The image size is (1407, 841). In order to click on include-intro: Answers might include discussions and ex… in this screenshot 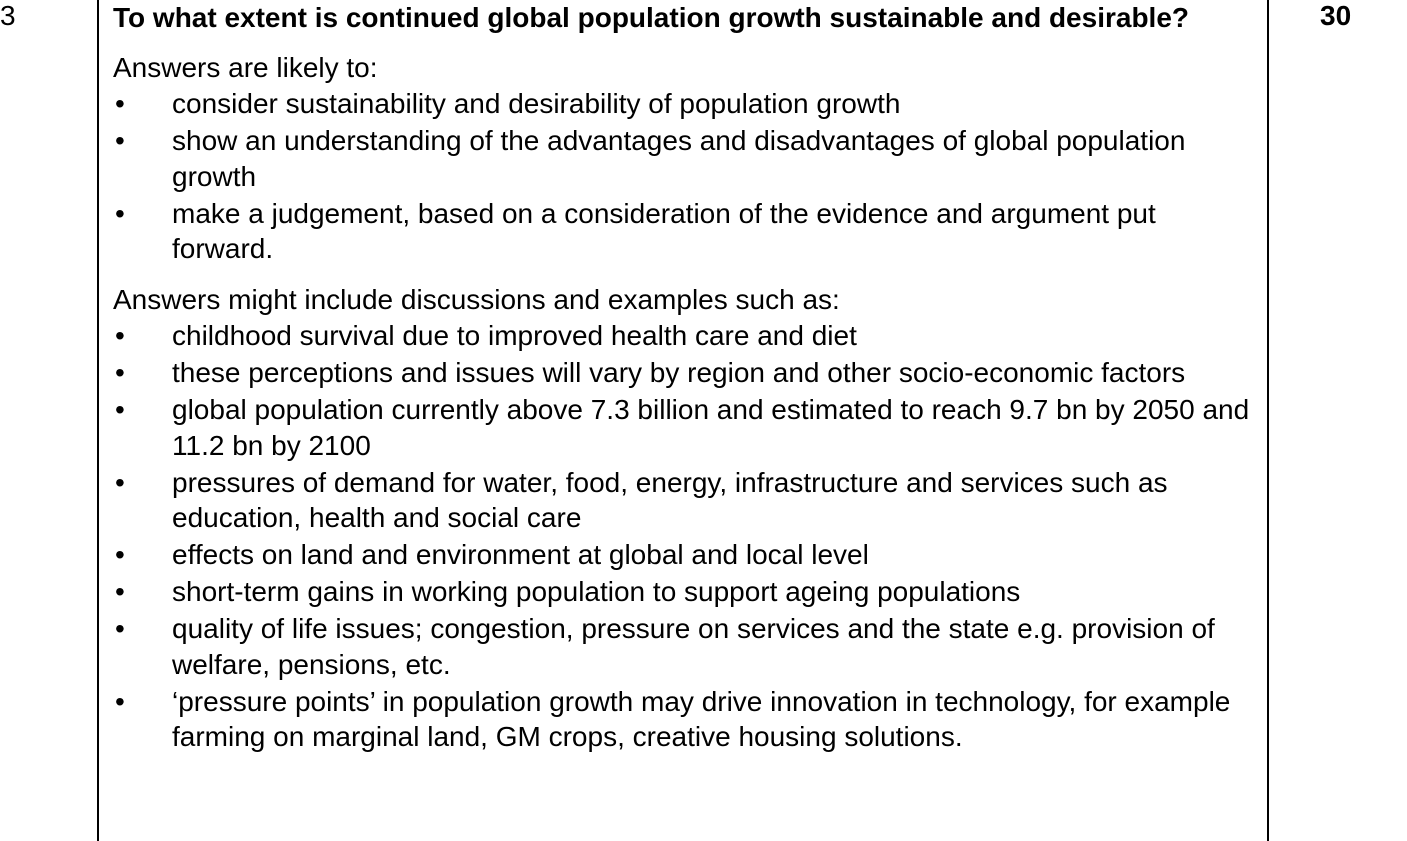, I will do `click(476, 299)`.